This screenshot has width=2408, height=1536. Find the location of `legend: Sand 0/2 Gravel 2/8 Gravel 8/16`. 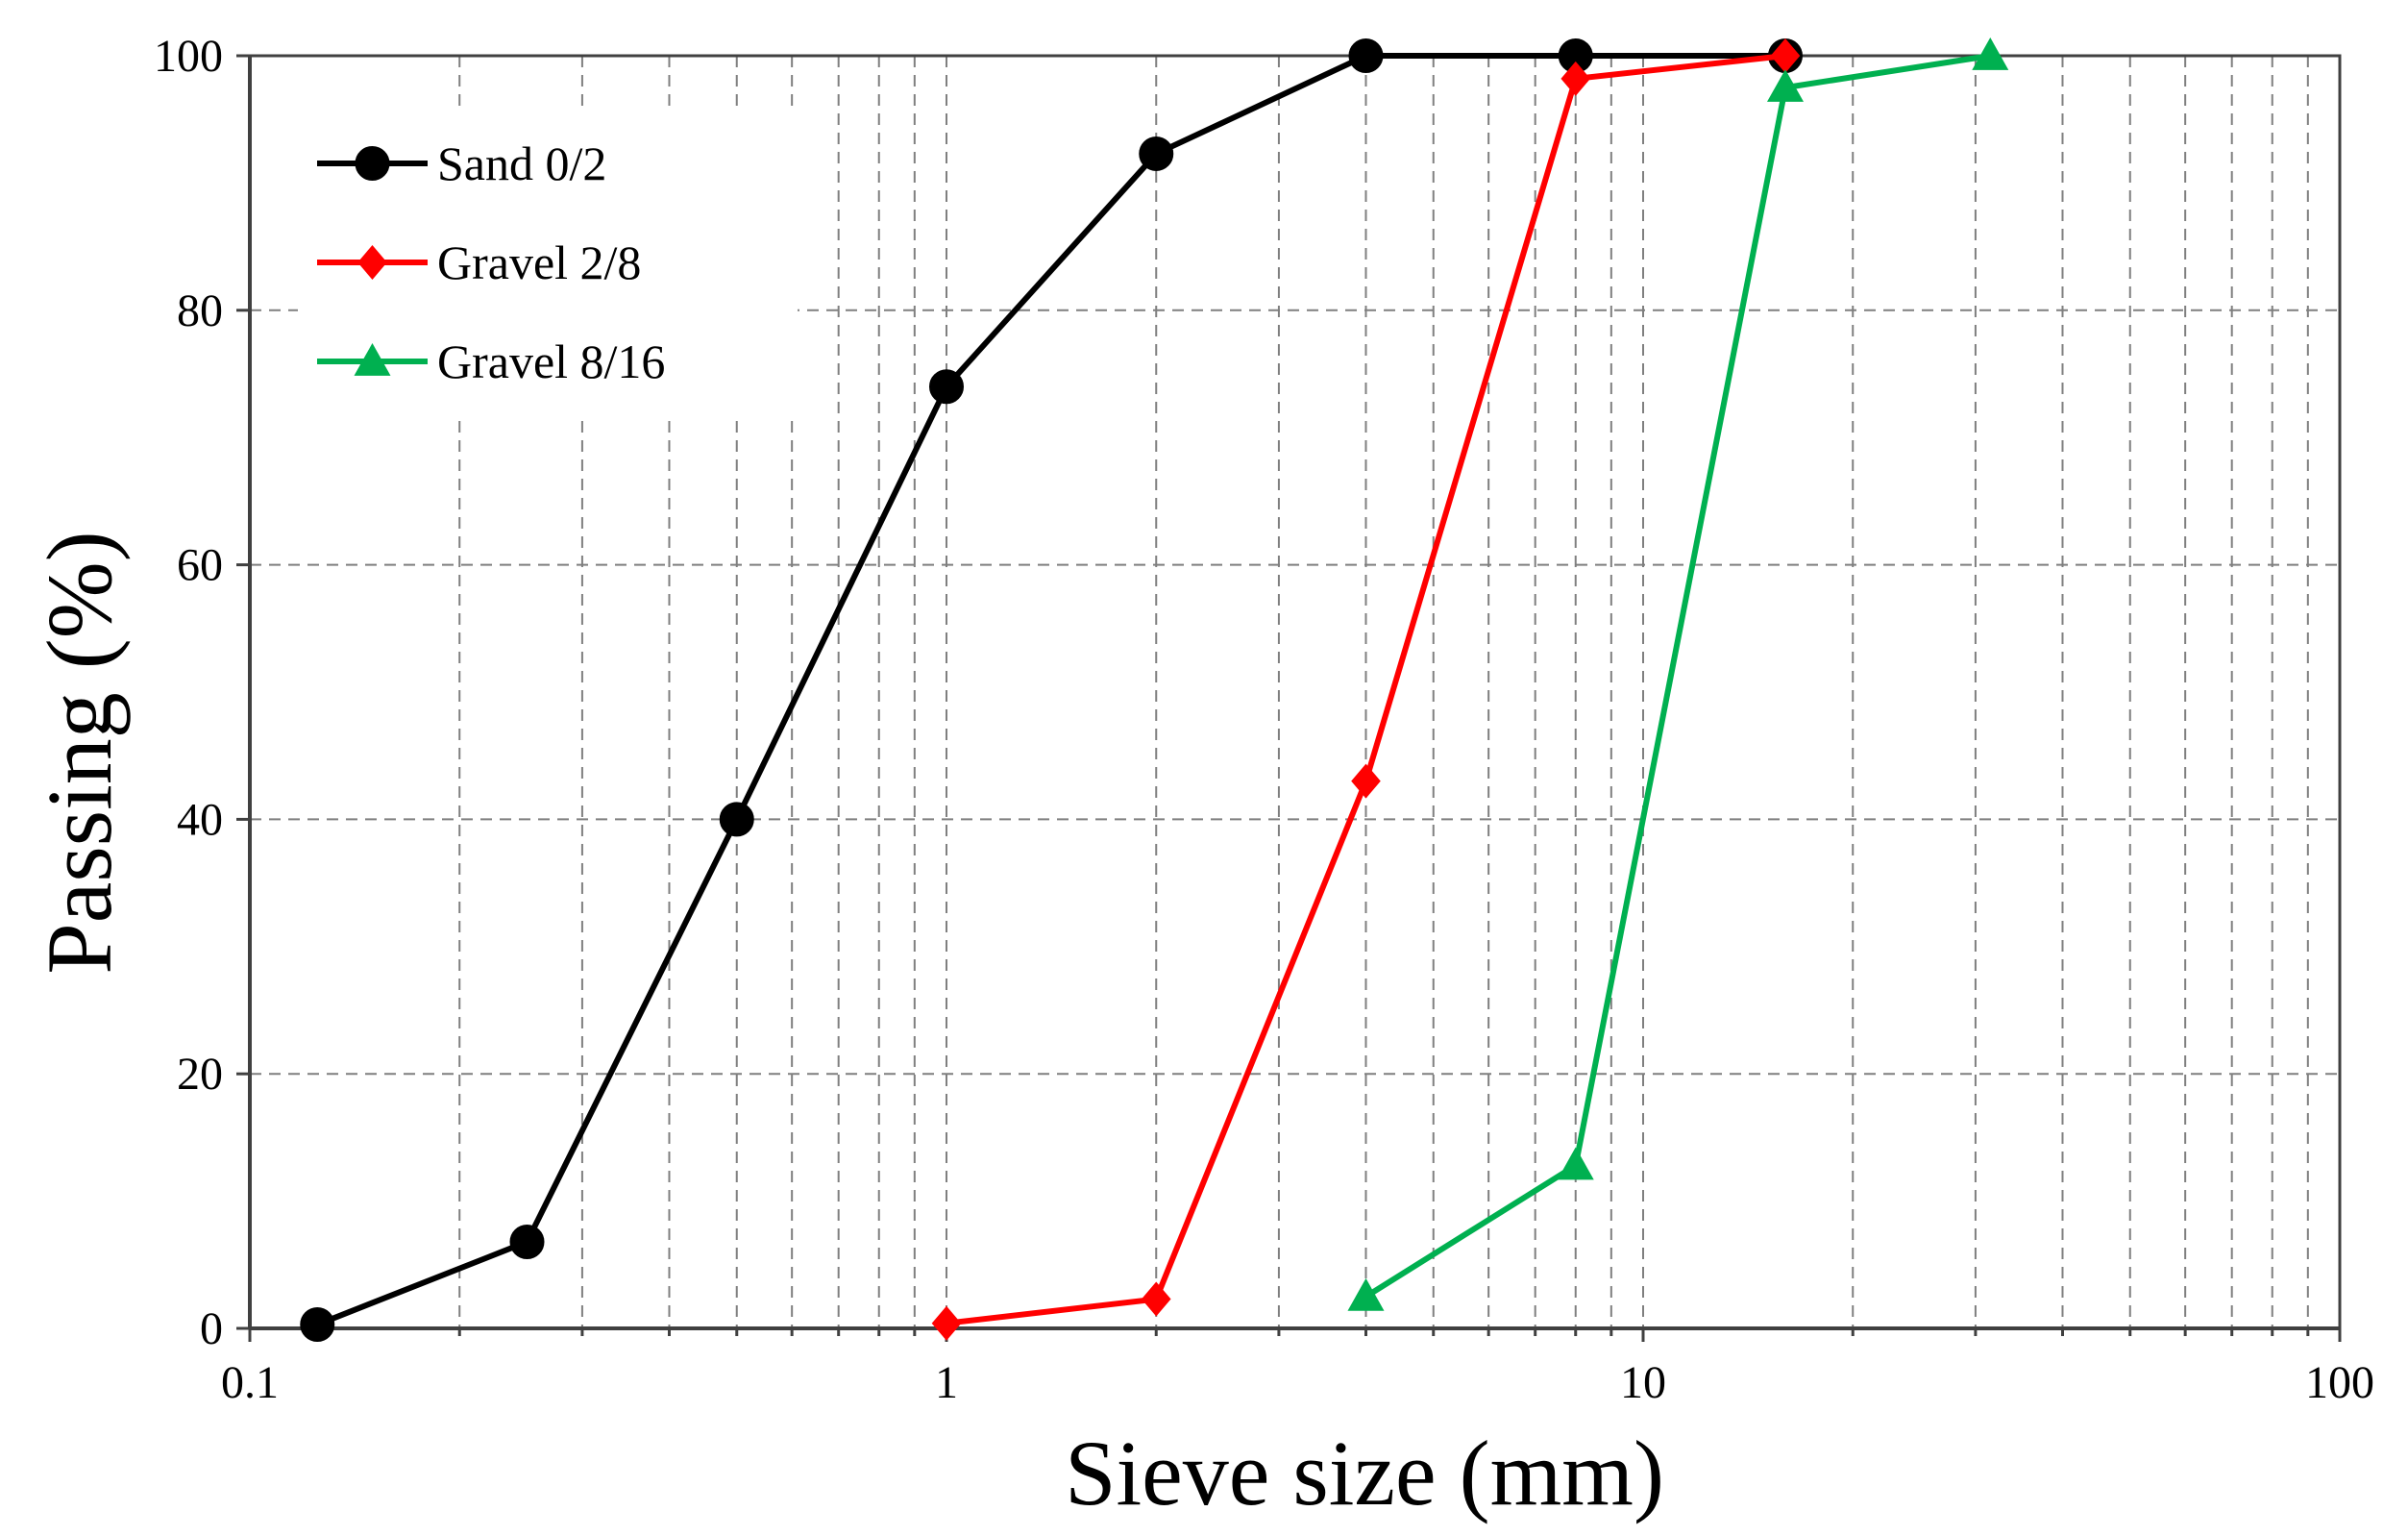

legend: Sand 0/2 Gravel 2/8 Gravel 8/16 is located at coordinates (548, 265).